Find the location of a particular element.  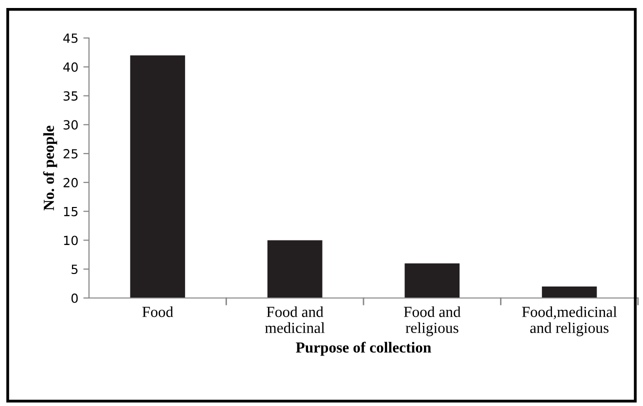

y-tick-label: 15 is located at coordinates (71, 211).